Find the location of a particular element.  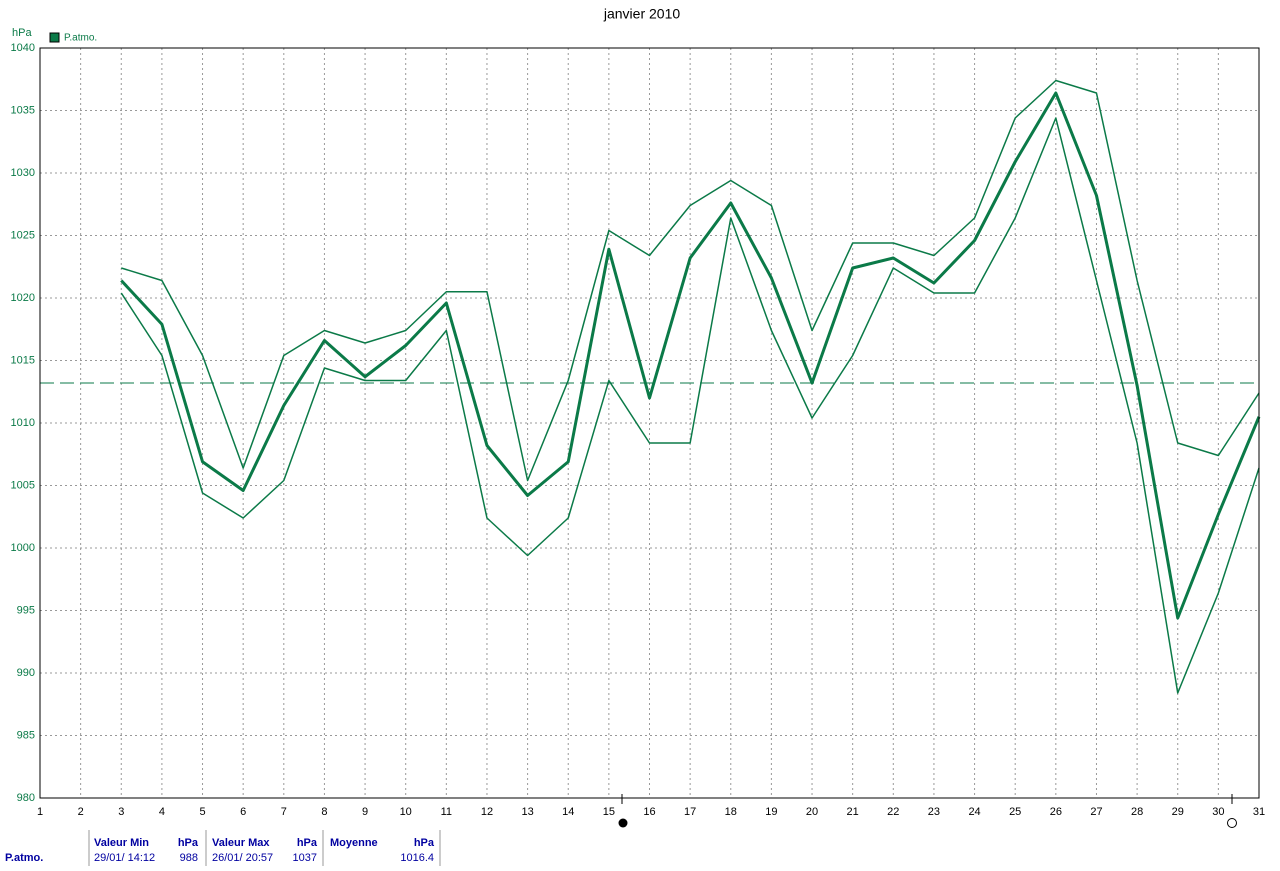

x-tick-label: 9 is located at coordinates (365, 812).